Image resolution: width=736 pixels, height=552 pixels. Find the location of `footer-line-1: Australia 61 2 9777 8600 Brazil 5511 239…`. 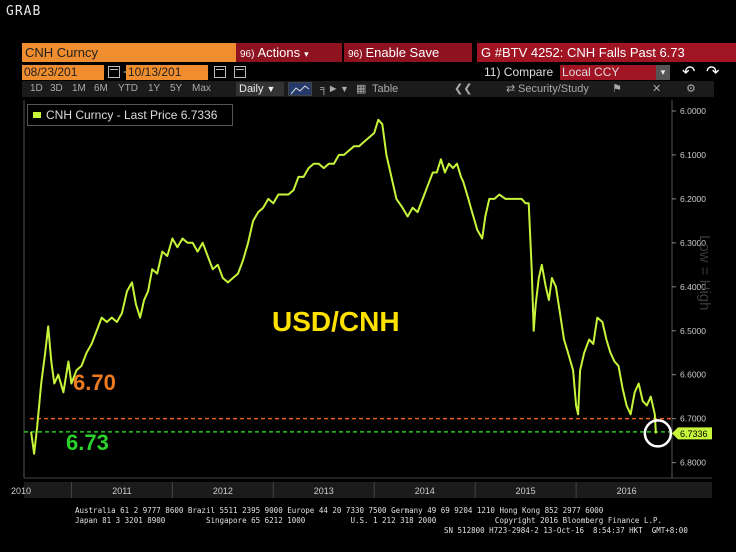

footer-line-1: Australia 61 2 9777 8600 Brazil 5511 239… is located at coordinates (339, 510).